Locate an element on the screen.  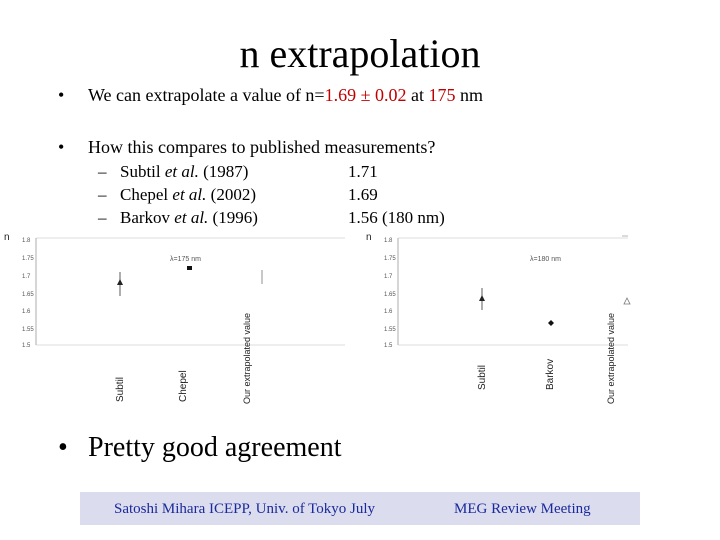
slide-title: n extrapolation is located at coordinates (360, 53).